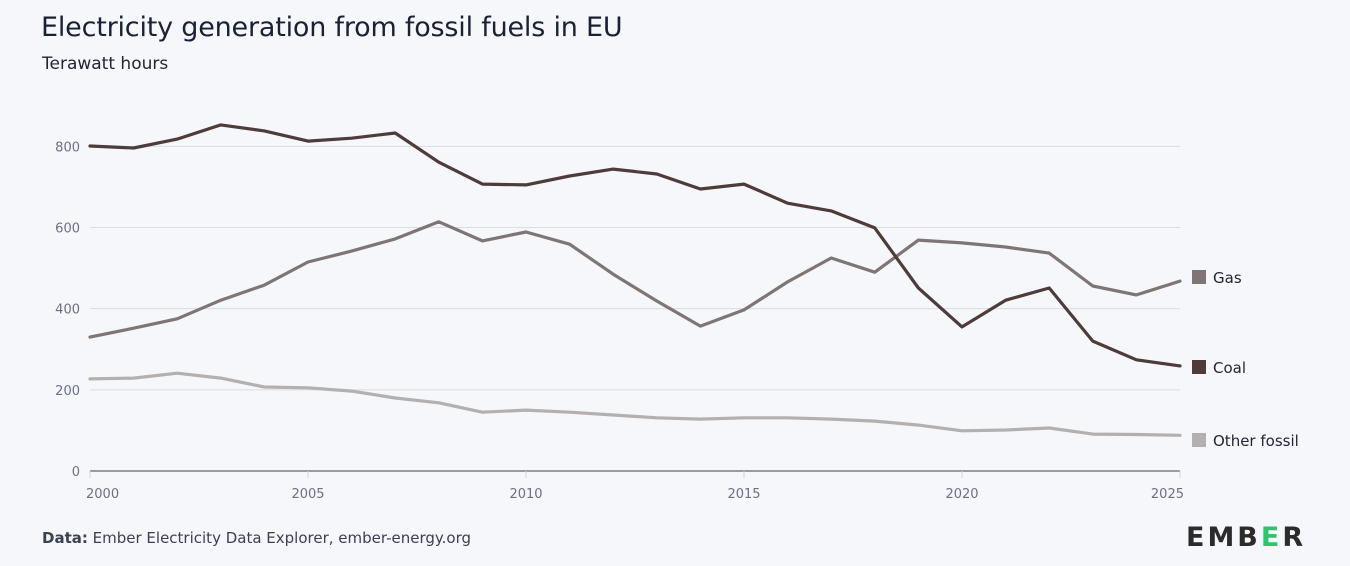 The height and width of the screenshot is (566, 1350). Describe the element at coordinates (635, 404) in the screenshot. I see `series-line-other-fossil` at that location.